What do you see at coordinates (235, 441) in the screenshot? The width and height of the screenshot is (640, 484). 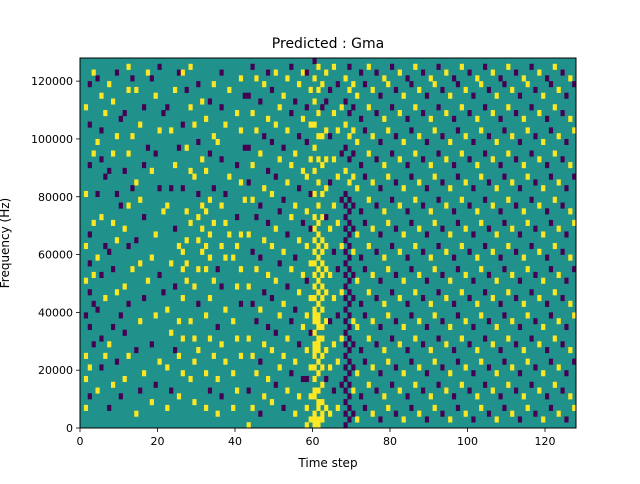 I see `x-tick-label: 40` at bounding box center [235, 441].